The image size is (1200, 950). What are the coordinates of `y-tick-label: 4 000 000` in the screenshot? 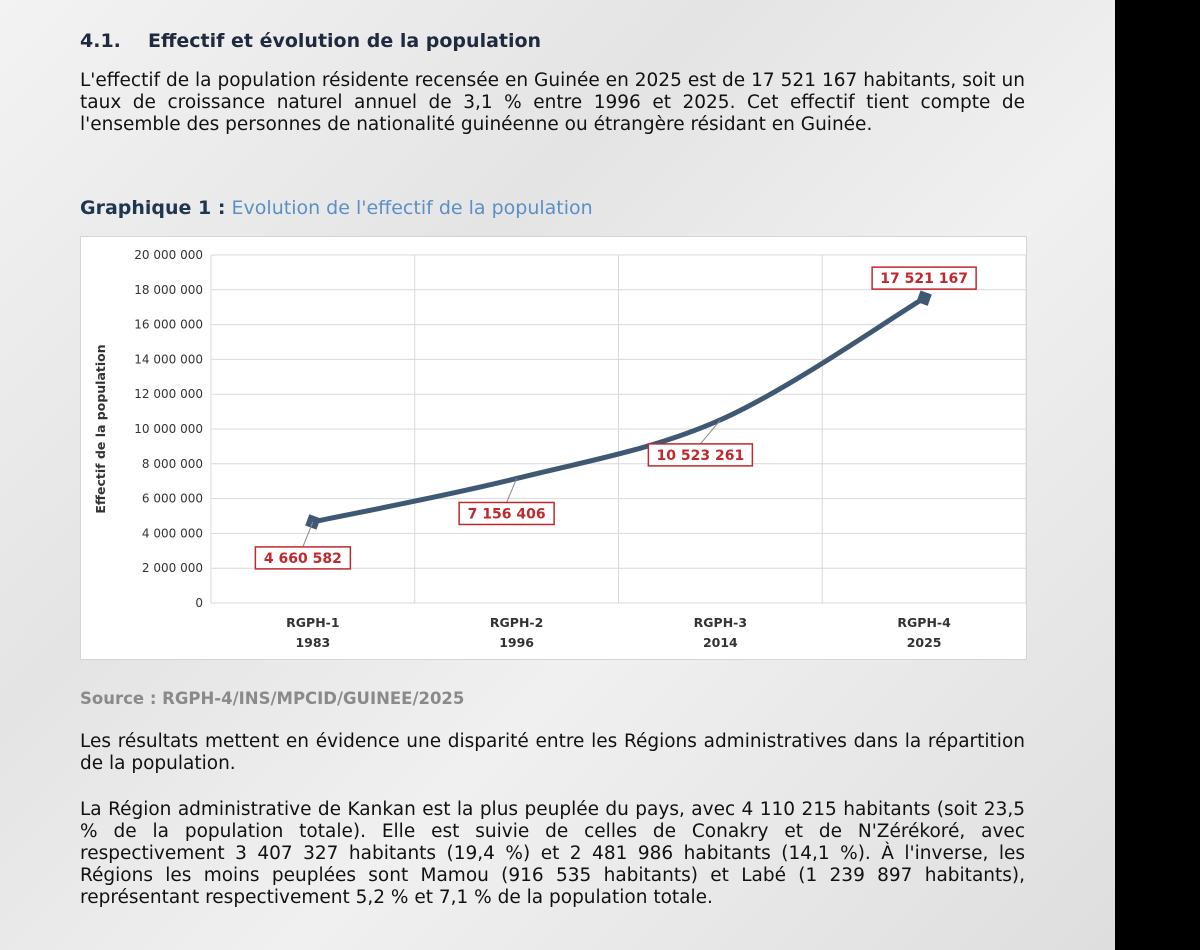 It's located at (172, 533).